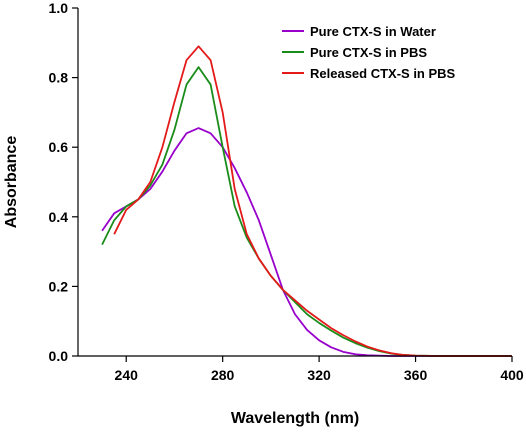 Image resolution: width=526 pixels, height=432 pixels. Describe the element at coordinates (11, 182) in the screenshot. I see `y-axis-title: Absorbance` at that location.